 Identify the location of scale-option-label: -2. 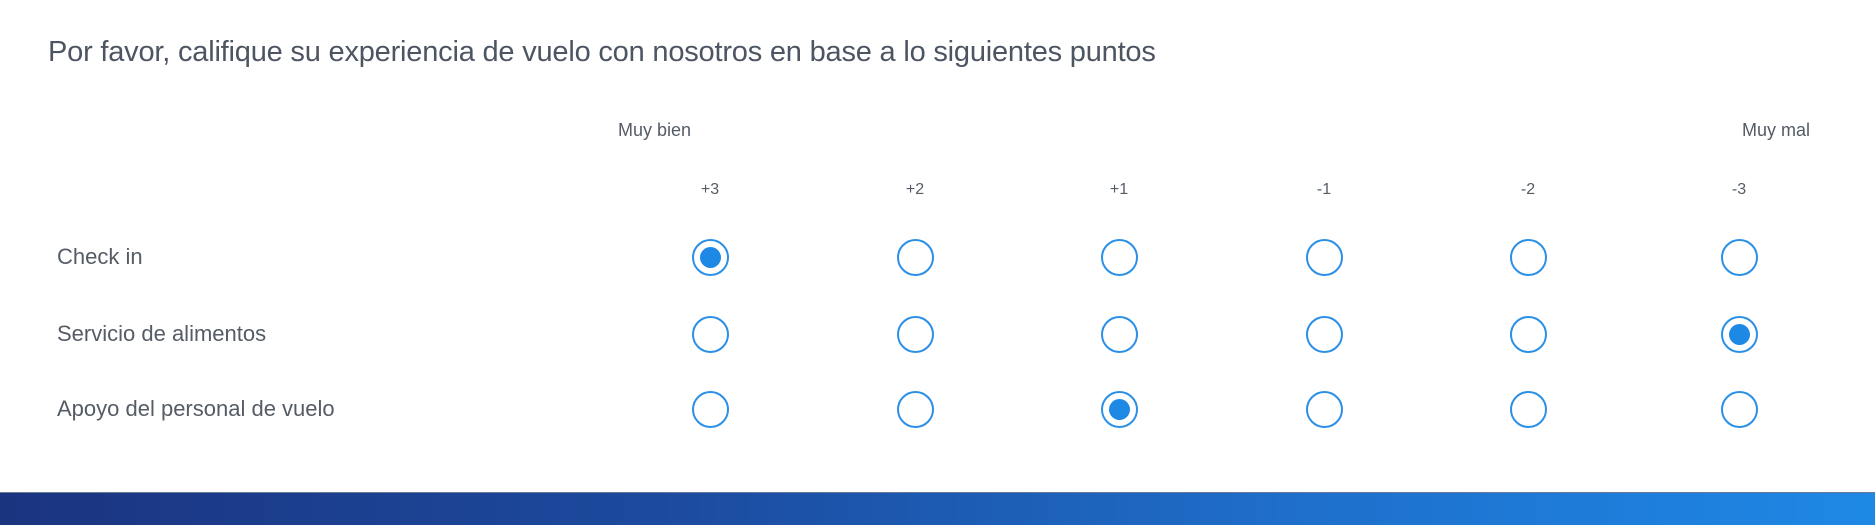
(1528, 189).